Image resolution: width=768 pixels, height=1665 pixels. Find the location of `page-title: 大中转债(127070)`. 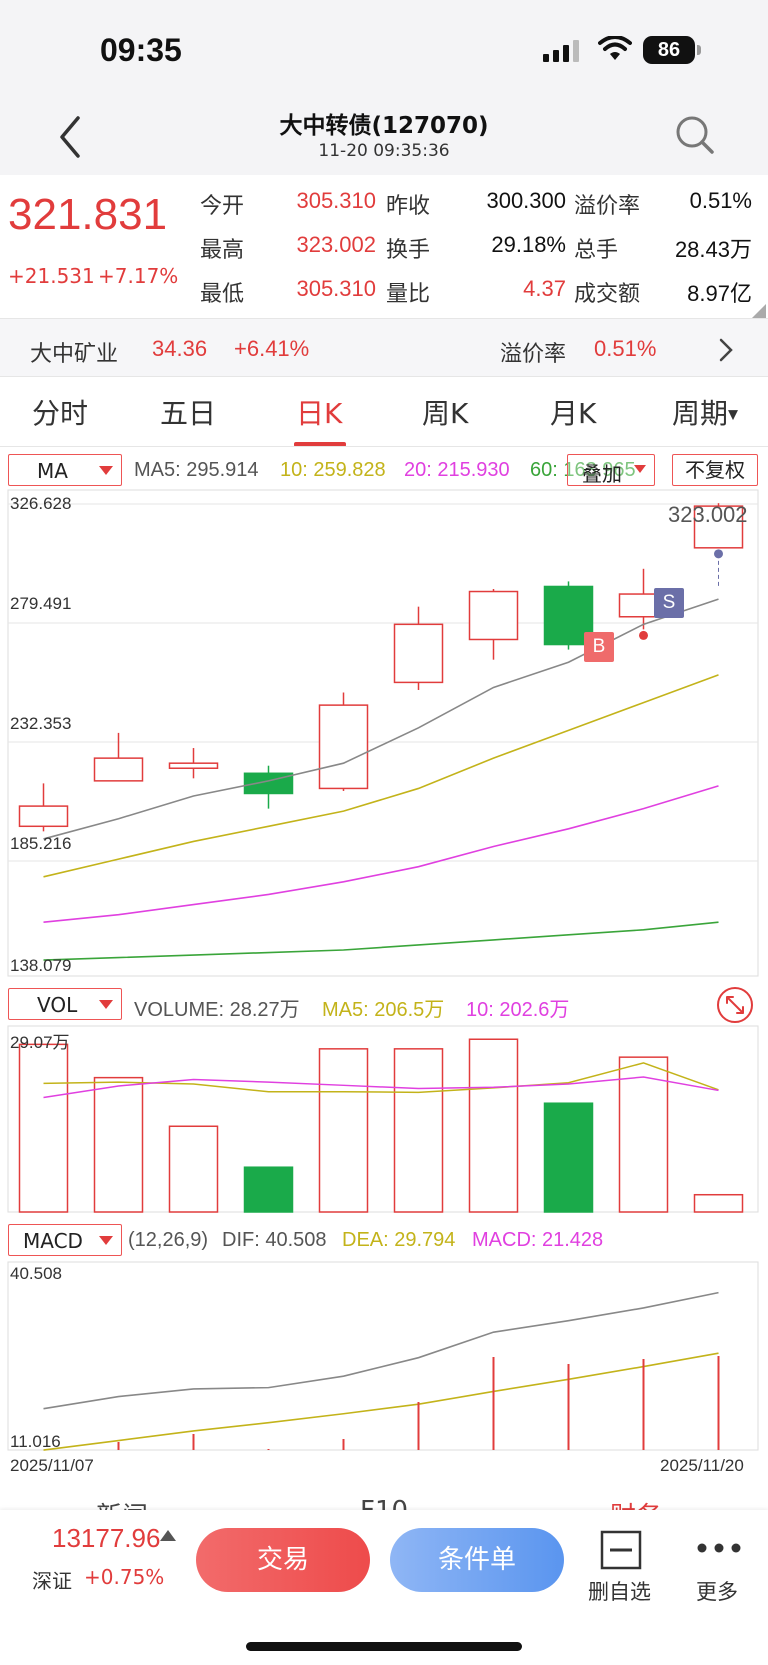

page-title: 大中转债(127070) is located at coordinates (384, 126).